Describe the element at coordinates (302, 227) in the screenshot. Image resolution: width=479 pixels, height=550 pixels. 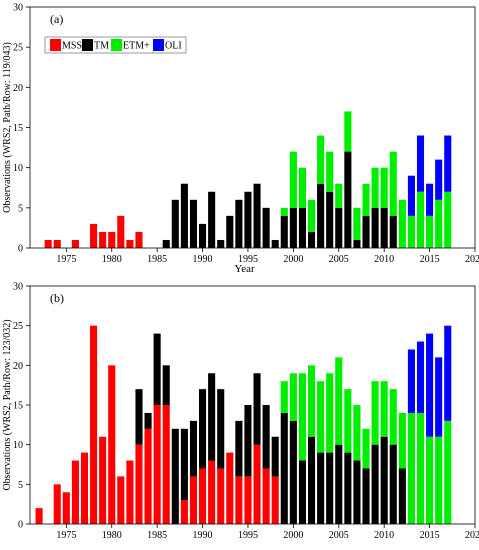
I see `bar-tm-2001` at that location.